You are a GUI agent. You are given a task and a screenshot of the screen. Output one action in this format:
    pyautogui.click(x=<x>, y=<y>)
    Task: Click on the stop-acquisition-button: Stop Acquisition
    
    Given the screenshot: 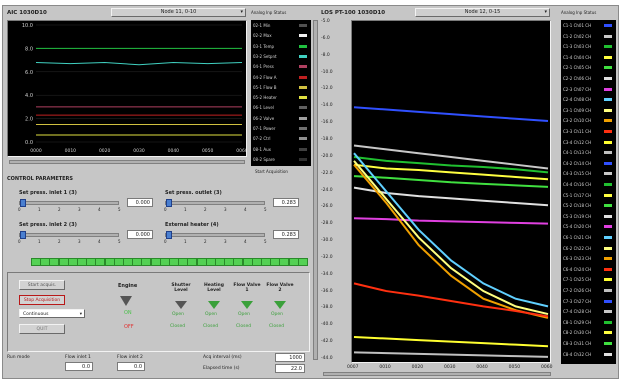 What is the action you would take?
    pyautogui.click(x=42, y=300)
    